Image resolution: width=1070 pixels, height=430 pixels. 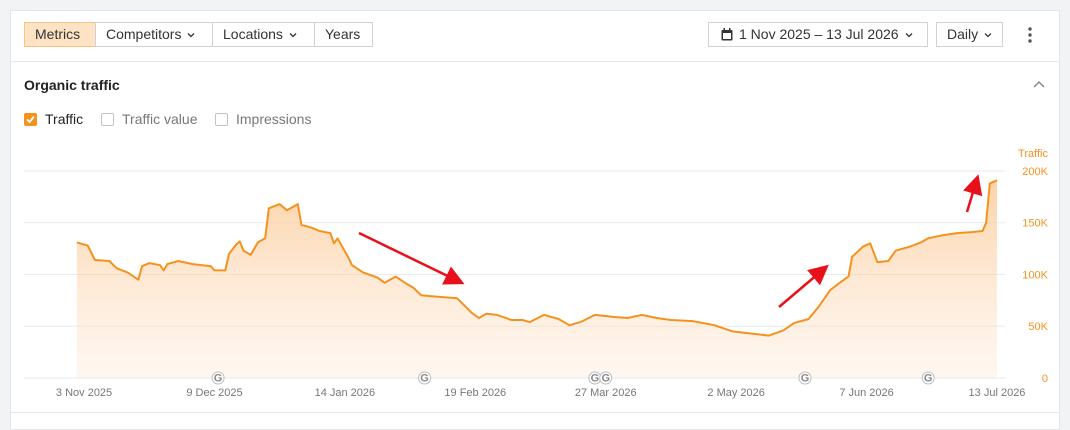 I want to click on checkbox: Impressions, so click(x=263, y=119).